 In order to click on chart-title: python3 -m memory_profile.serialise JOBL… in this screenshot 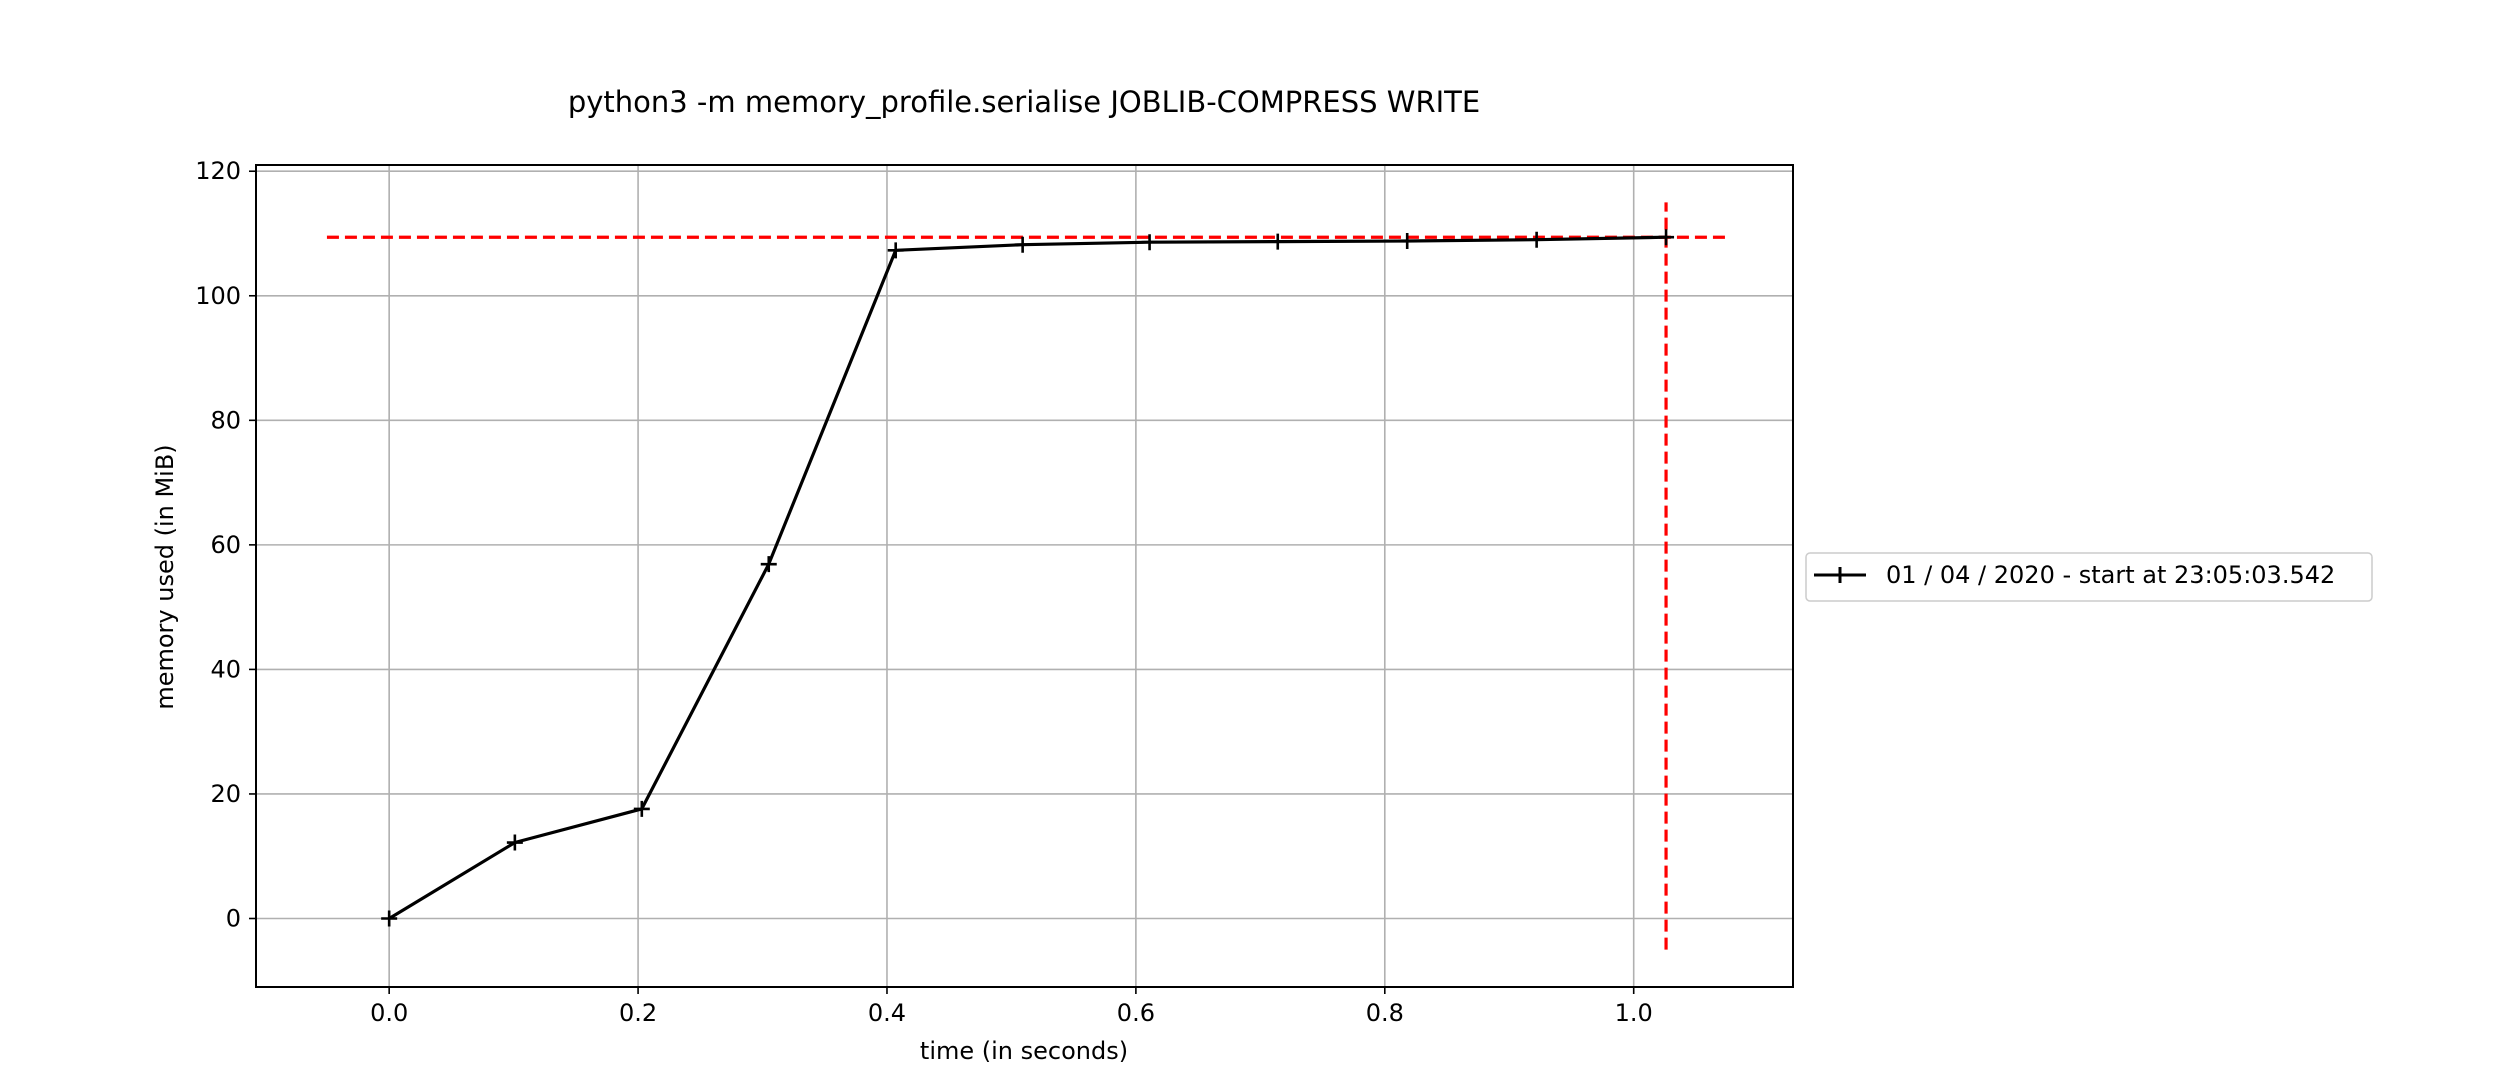, I will do `click(1024, 102)`.